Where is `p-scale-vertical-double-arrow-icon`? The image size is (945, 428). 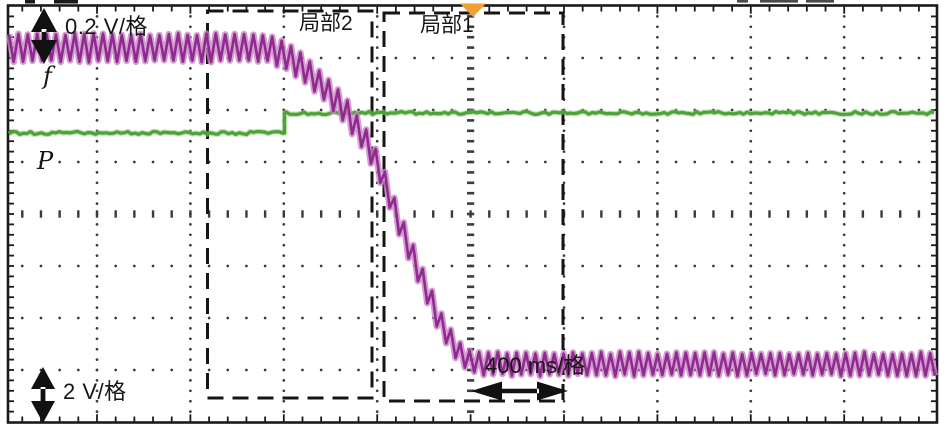 p-scale-vertical-double-arrow-icon is located at coordinates (43, 395).